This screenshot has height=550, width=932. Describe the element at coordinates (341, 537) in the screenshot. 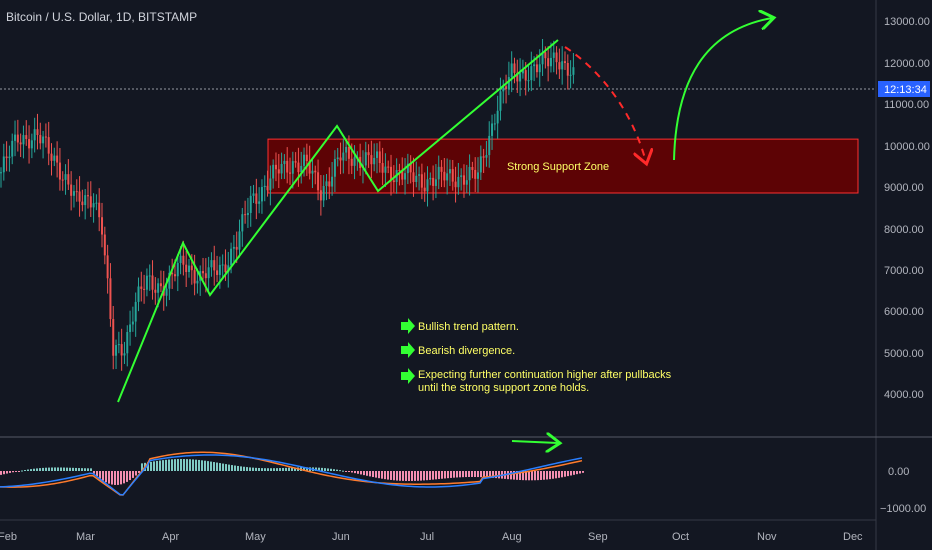

I see `time-tick-label: Jun` at that location.